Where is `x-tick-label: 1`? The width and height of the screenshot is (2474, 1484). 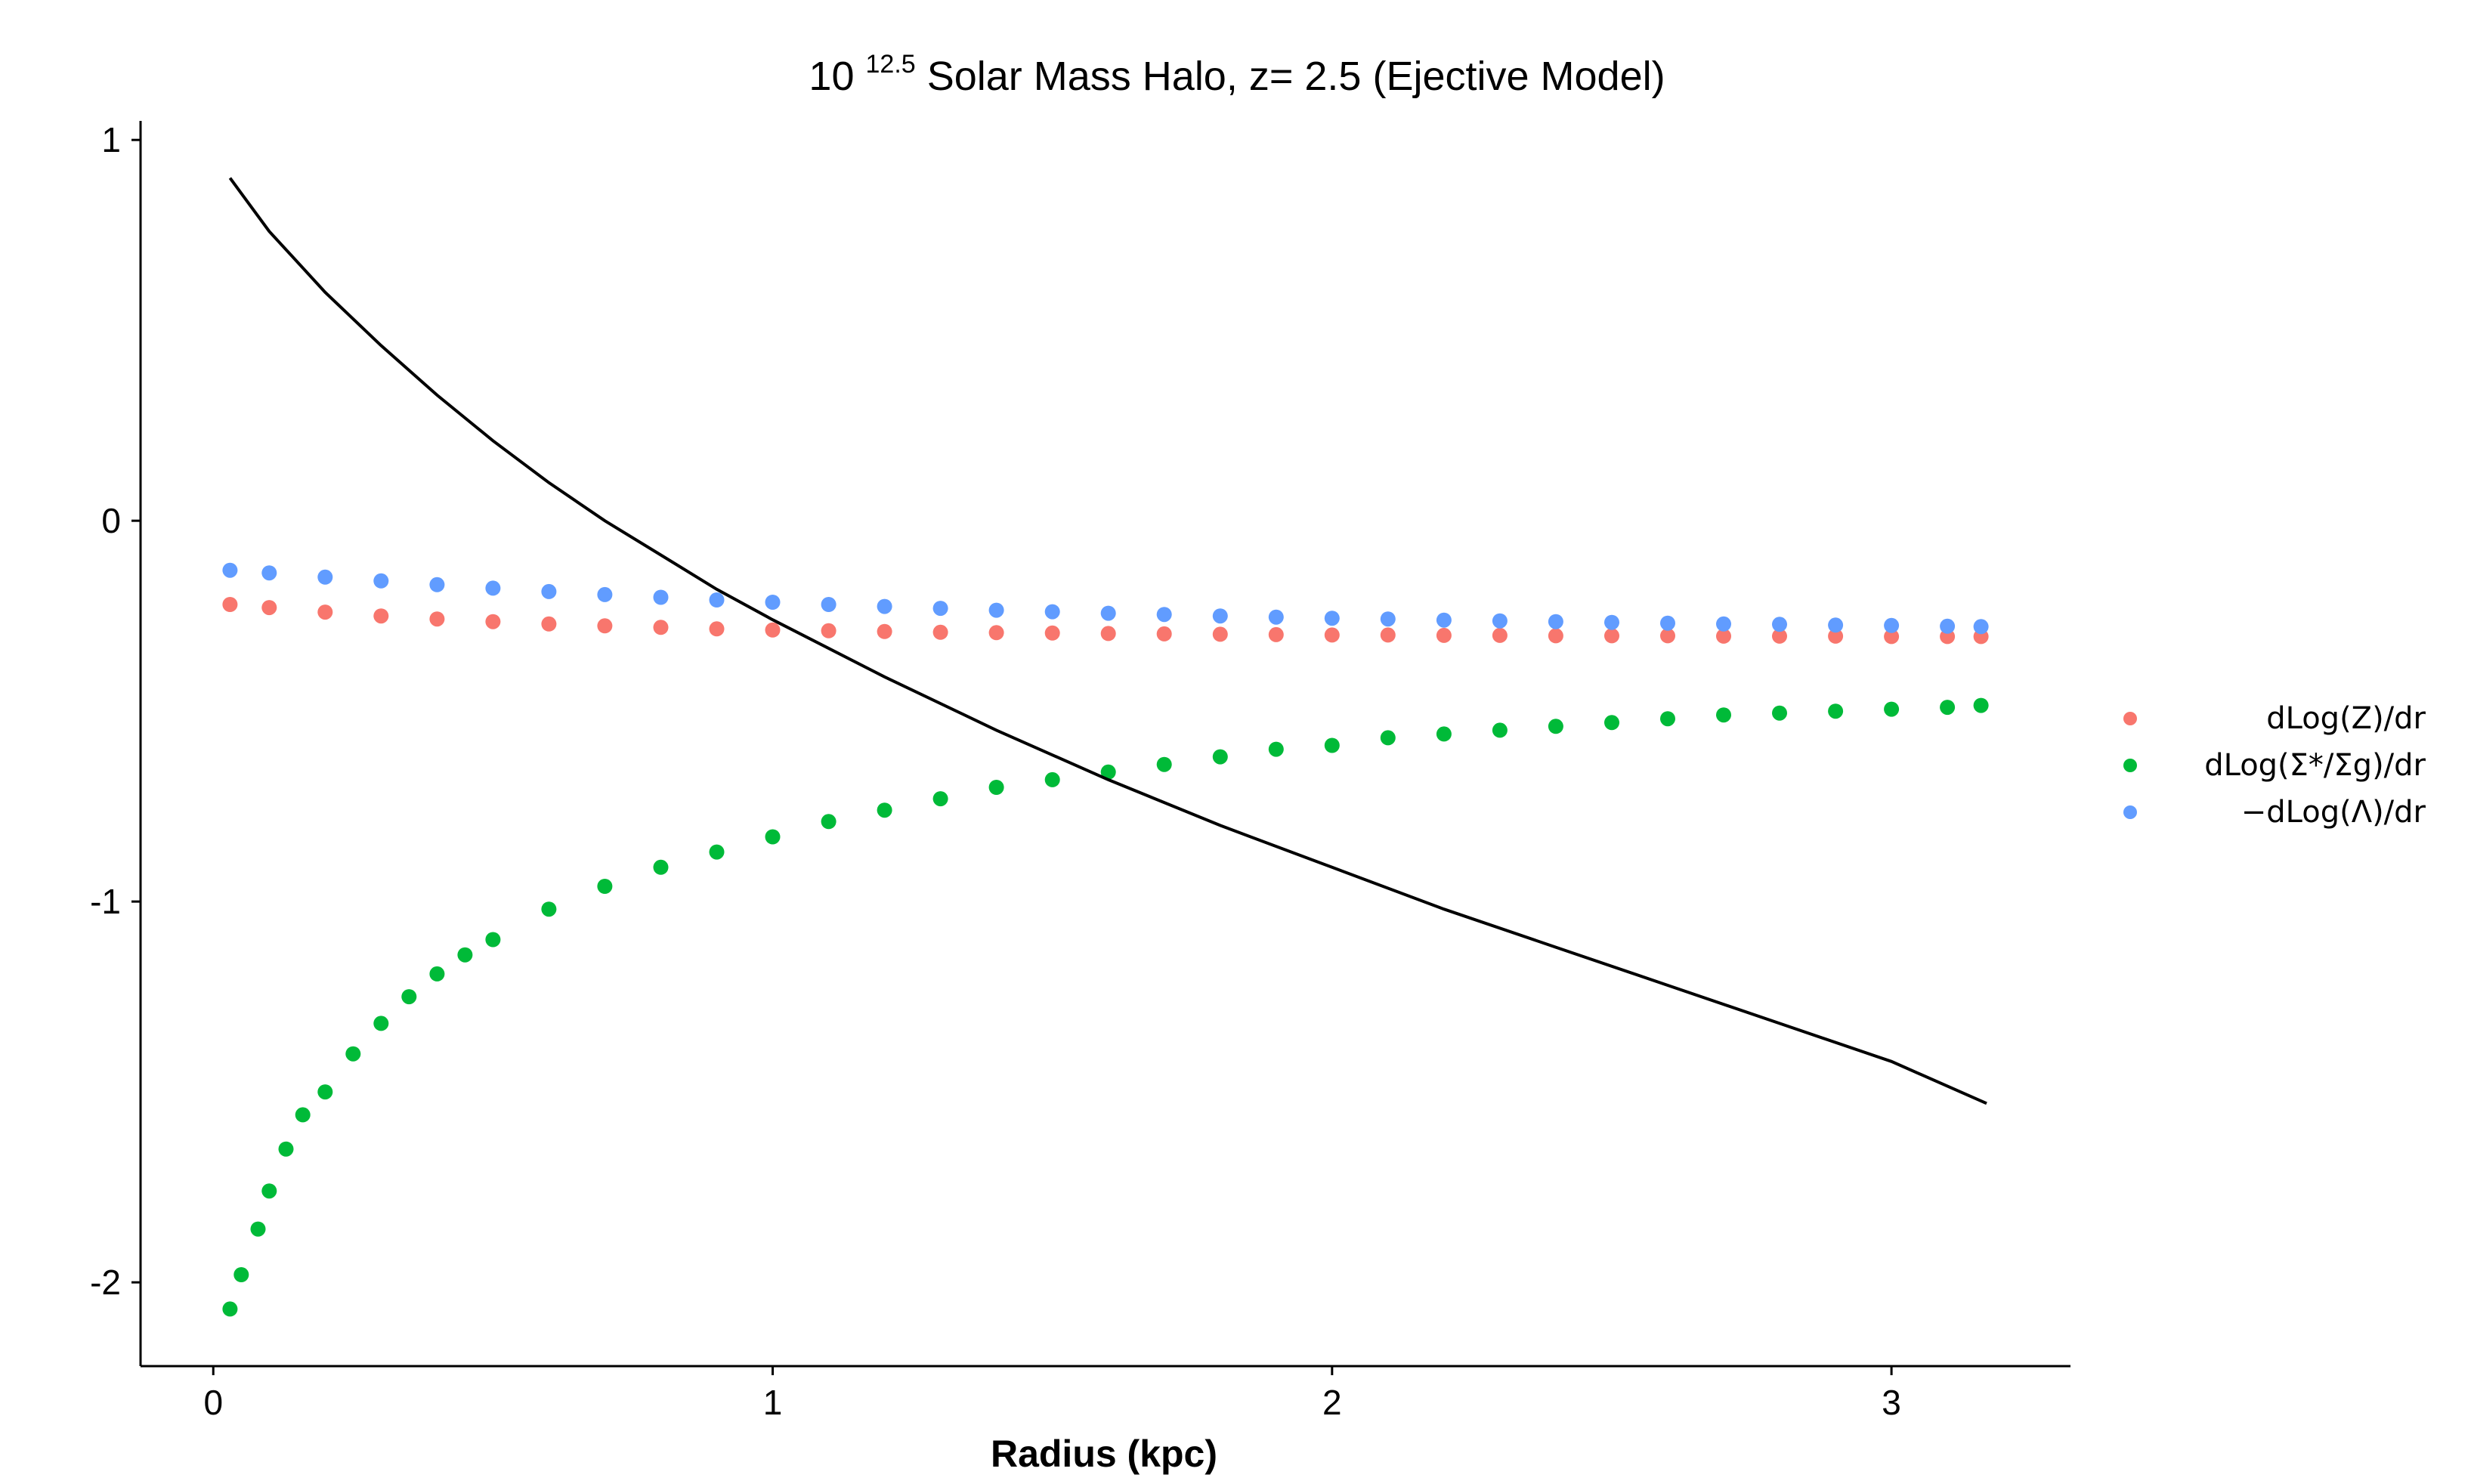 x-tick-label: 1 is located at coordinates (773, 1402).